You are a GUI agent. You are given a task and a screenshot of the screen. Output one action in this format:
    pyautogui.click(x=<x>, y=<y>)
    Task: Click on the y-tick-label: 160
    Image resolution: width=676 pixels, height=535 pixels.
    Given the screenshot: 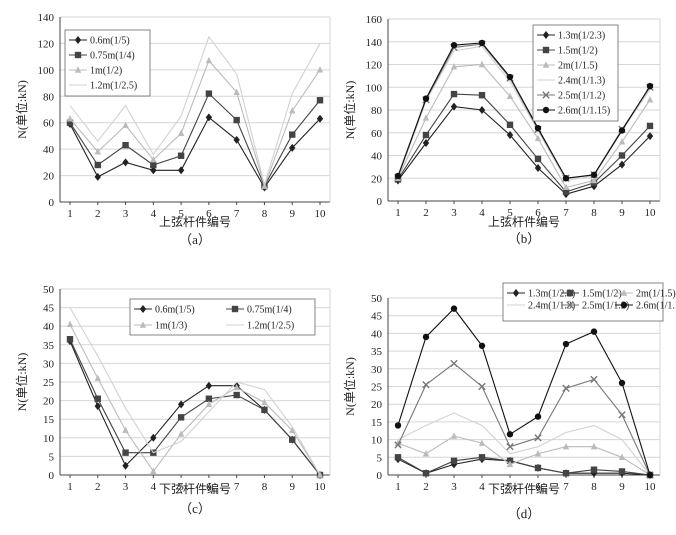 What is the action you would take?
    pyautogui.click(x=374, y=20)
    